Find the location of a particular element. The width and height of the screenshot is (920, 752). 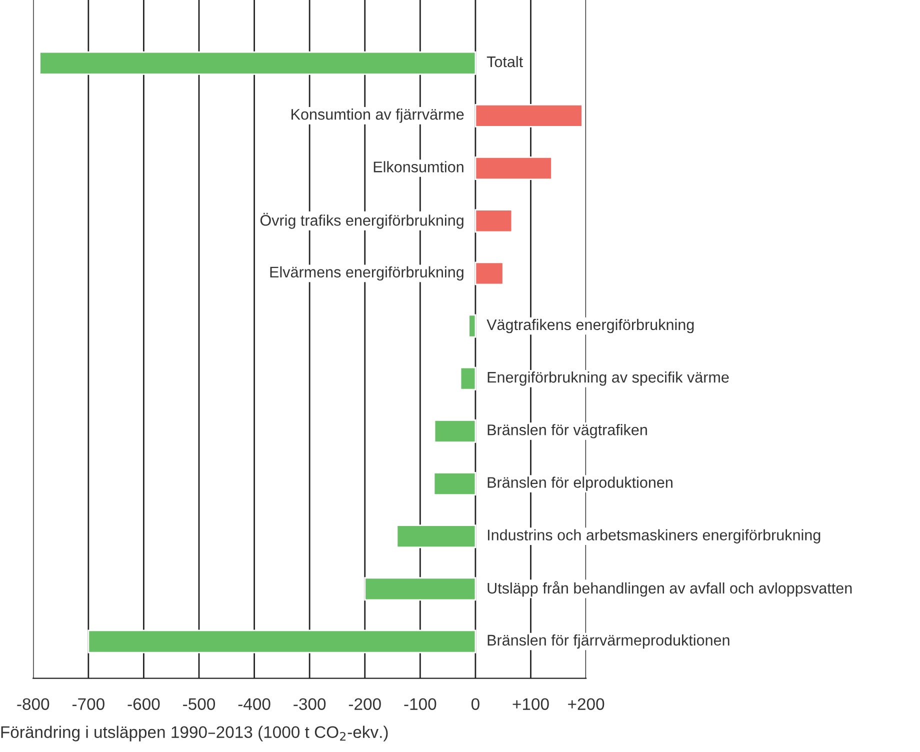

y-tick-label: Övrig trafiks energiförbrukning is located at coordinates (362, 220).